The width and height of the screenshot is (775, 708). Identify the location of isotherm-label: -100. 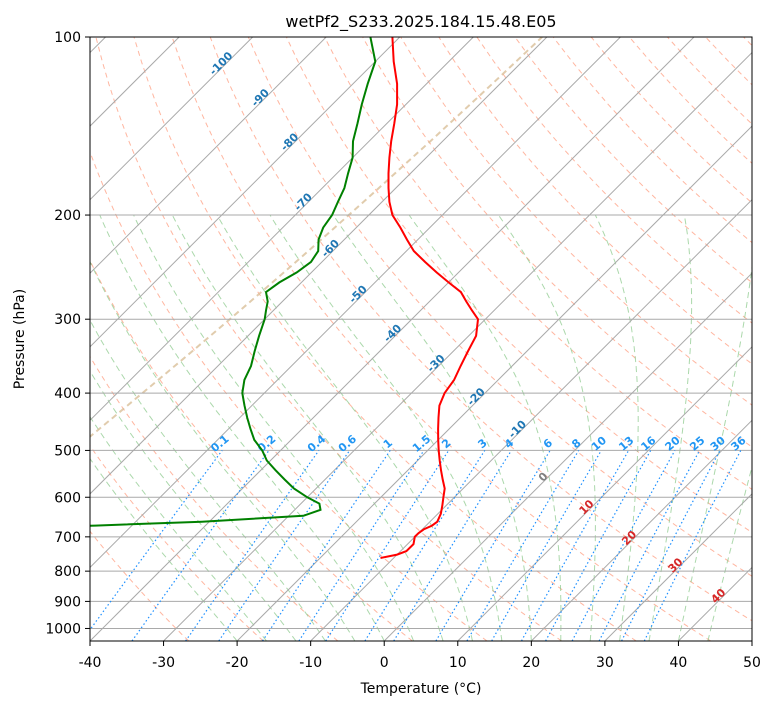
(221, 63).